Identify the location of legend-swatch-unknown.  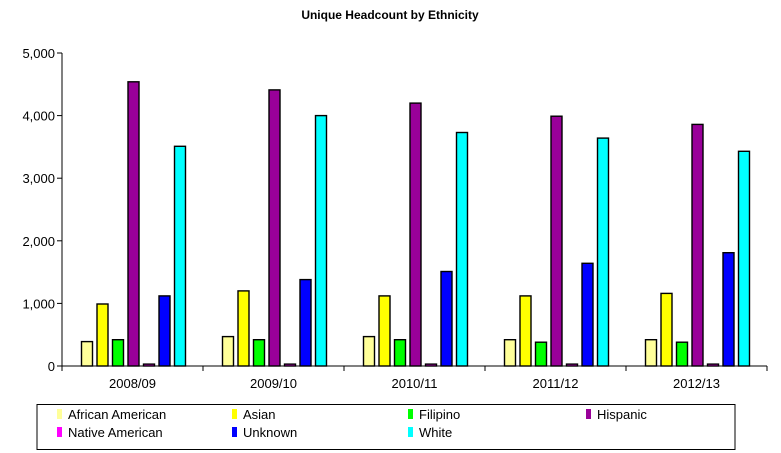
(234, 432).